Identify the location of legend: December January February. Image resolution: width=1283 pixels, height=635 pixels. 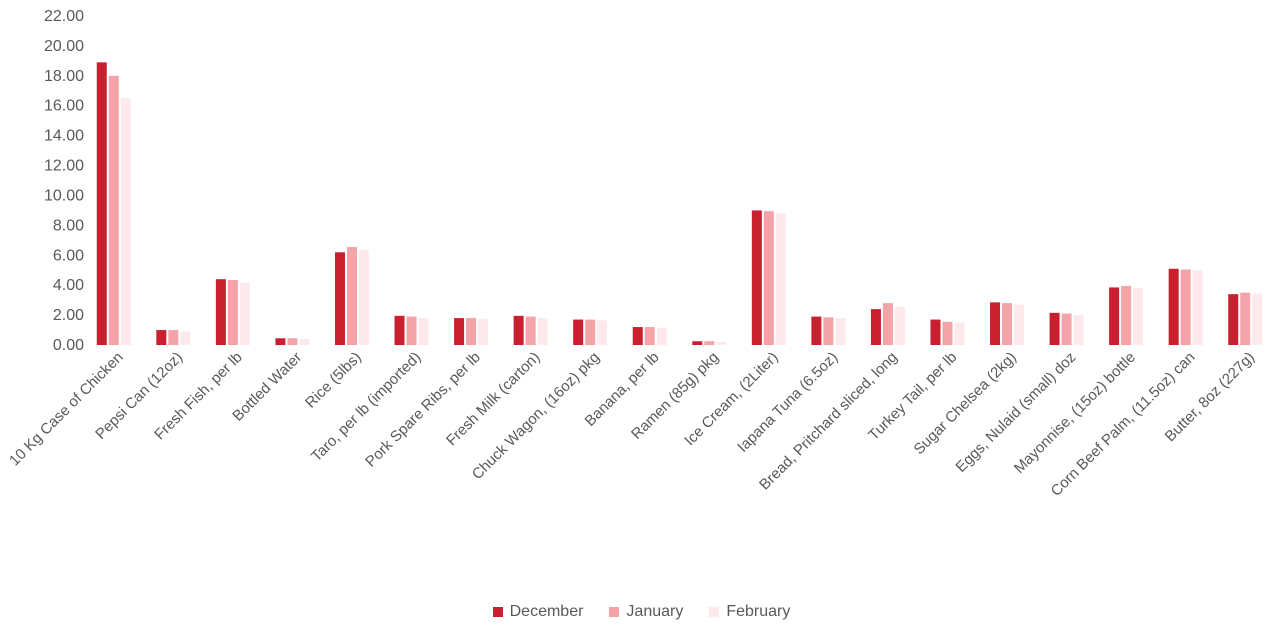
(641, 612).